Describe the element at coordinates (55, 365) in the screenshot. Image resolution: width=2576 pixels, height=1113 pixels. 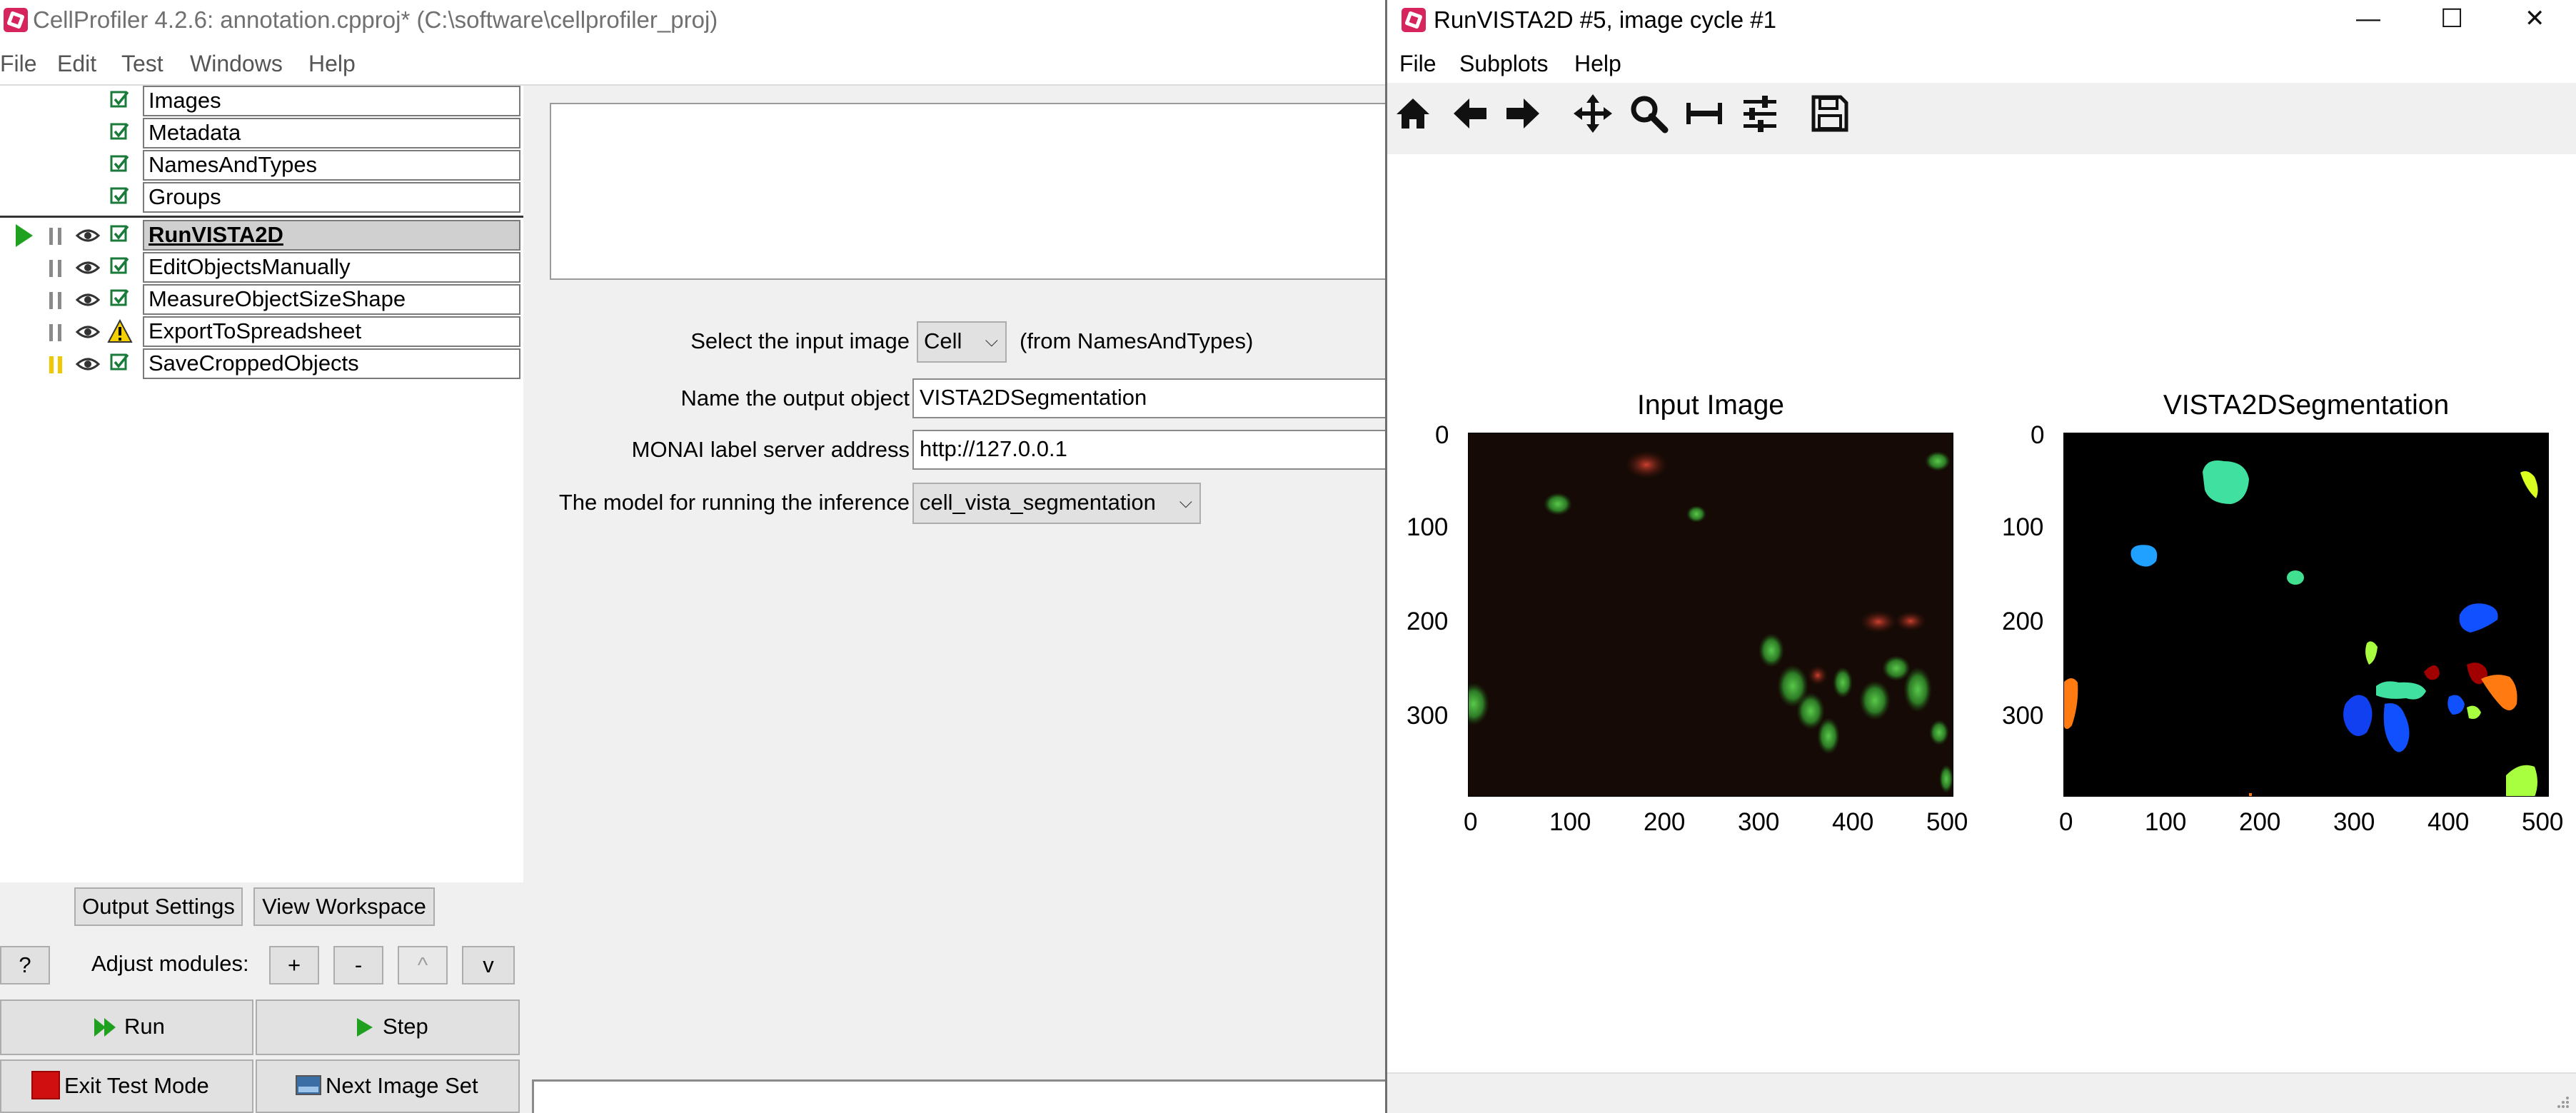
I see `paused-yellow-icon` at that location.